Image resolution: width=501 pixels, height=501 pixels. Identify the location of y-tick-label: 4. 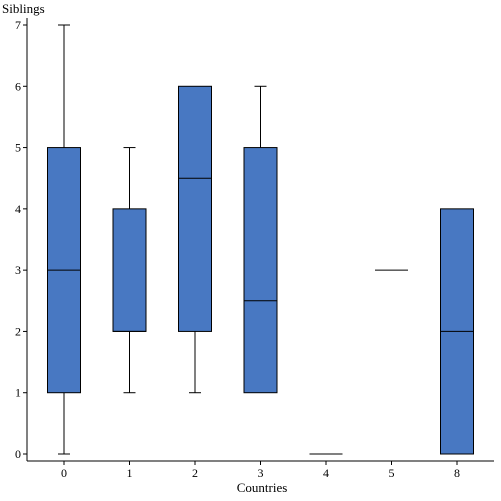
(18, 209).